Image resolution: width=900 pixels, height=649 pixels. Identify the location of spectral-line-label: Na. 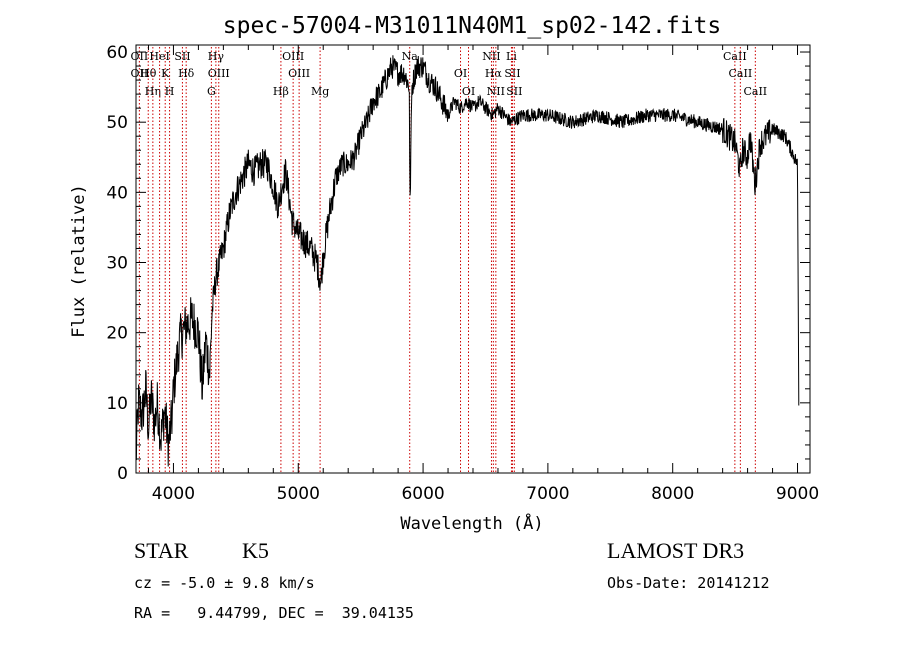
(410, 56).